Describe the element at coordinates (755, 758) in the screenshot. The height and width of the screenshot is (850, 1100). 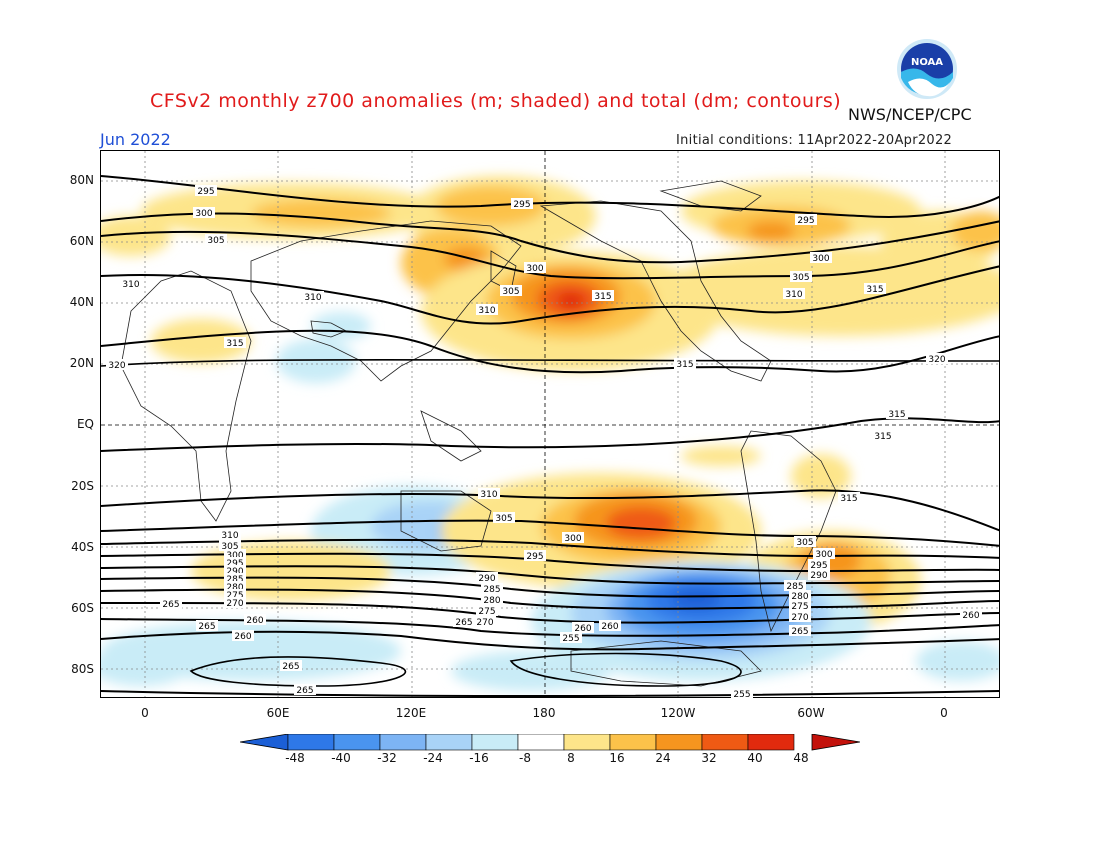
I see `colorbar-label: 40` at that location.